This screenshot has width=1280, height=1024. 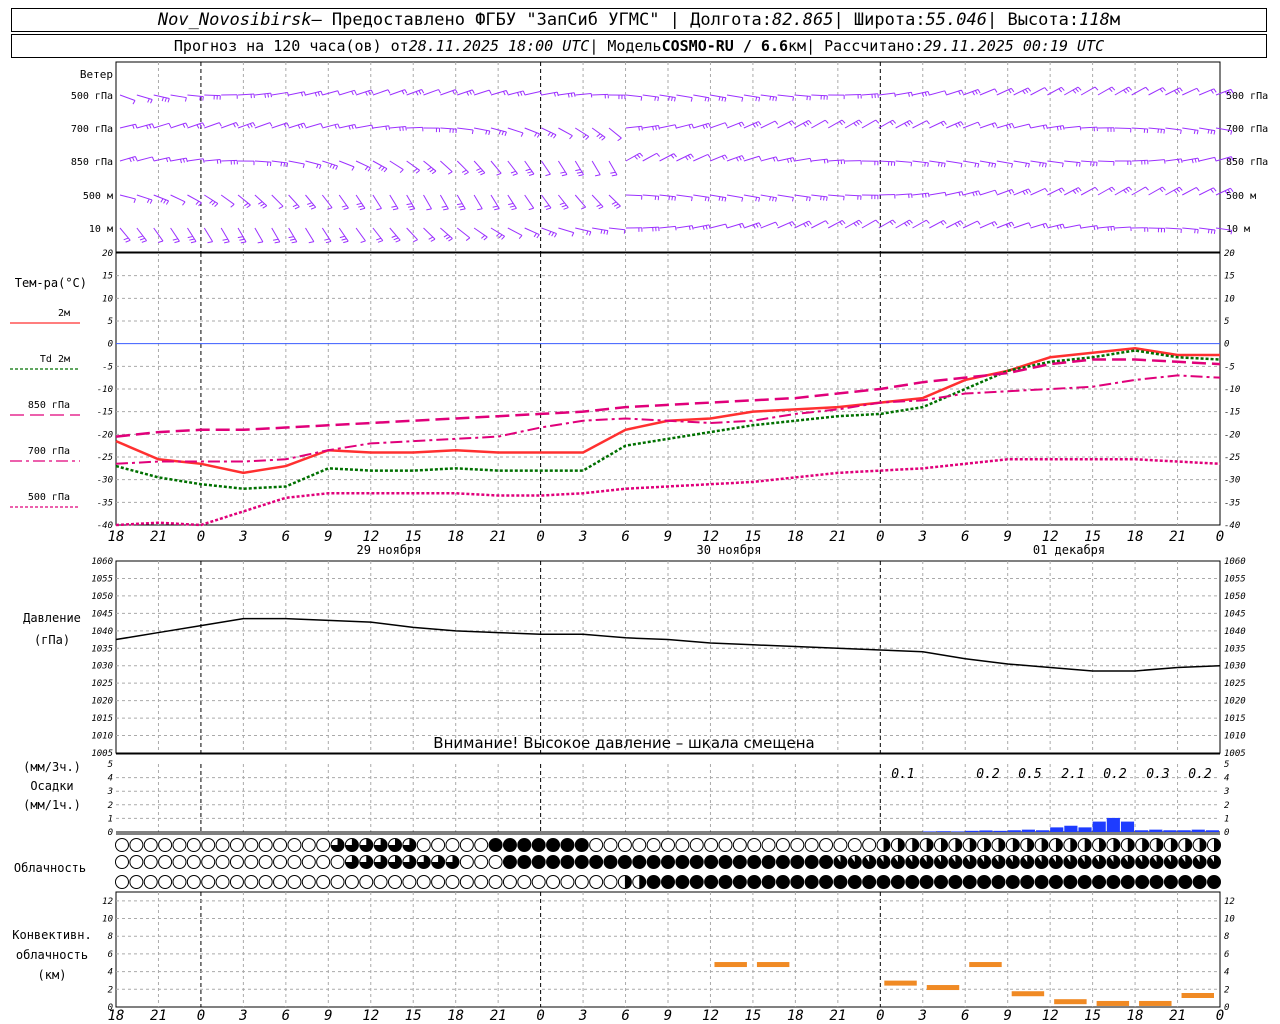 What do you see at coordinates (110, 345) in the screenshot?
I see `temperature-ytick-left: 0` at bounding box center [110, 345].